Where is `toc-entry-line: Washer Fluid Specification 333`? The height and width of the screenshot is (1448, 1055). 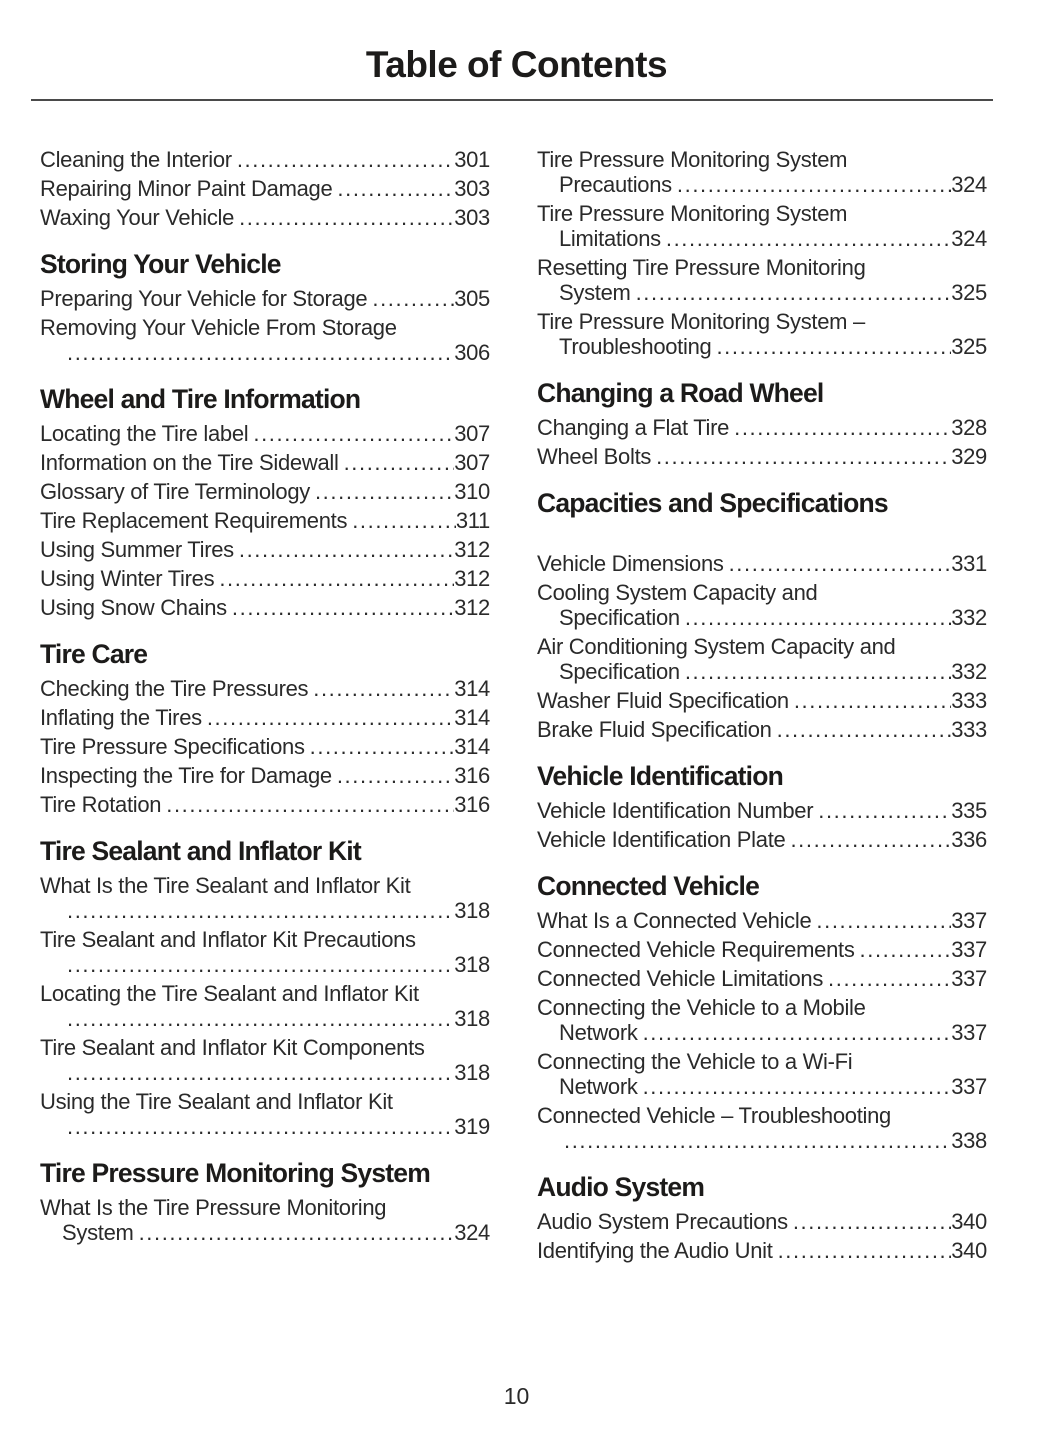
toc-entry-line: Washer Fluid Specification 333 is located at coordinates (762, 700).